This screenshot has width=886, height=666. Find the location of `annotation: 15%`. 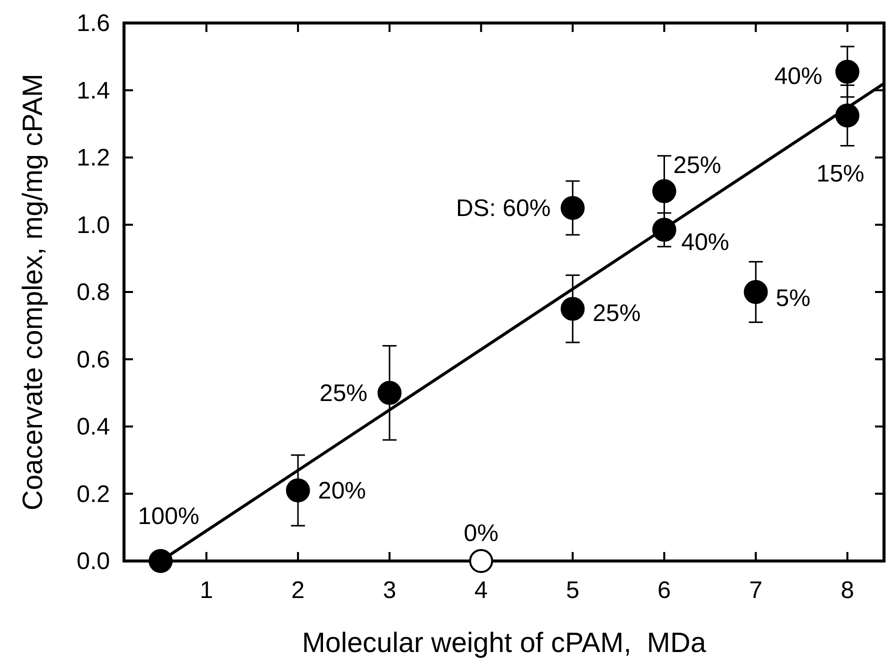

annotation: 15% is located at coordinates (840, 174).